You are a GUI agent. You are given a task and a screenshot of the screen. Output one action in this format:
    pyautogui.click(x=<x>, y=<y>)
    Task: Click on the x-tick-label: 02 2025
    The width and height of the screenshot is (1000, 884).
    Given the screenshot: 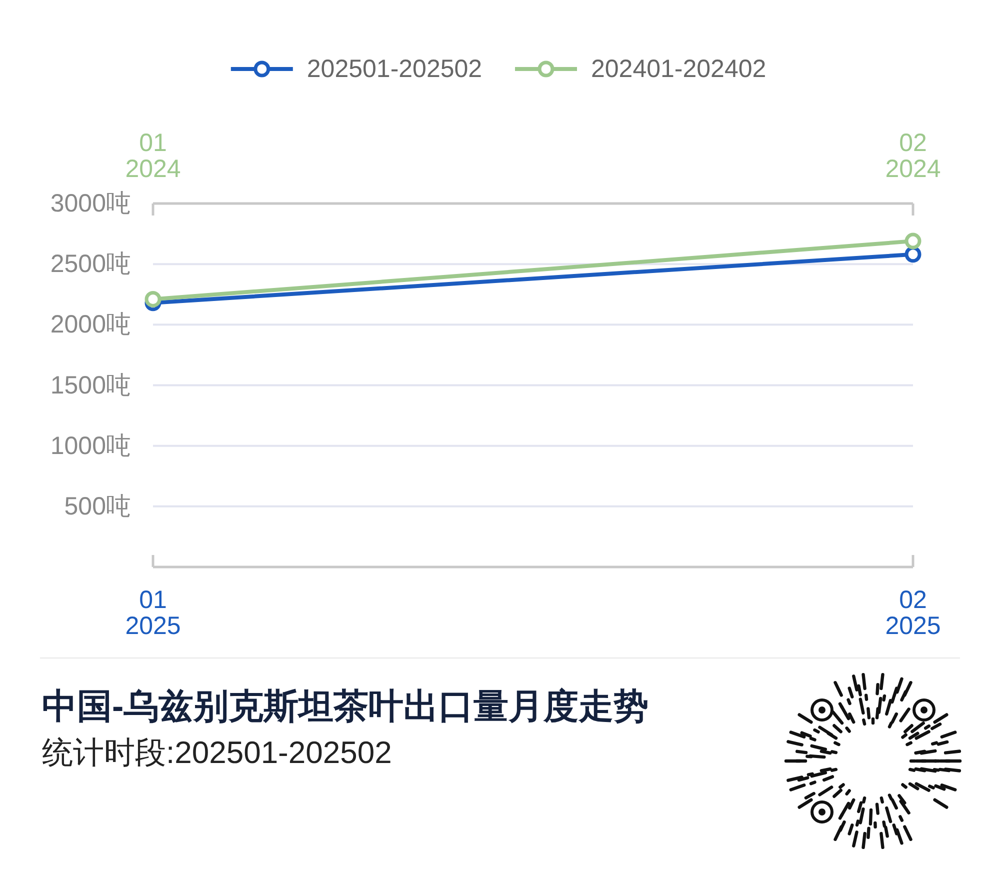 What is the action you would take?
    pyautogui.click(x=913, y=613)
    